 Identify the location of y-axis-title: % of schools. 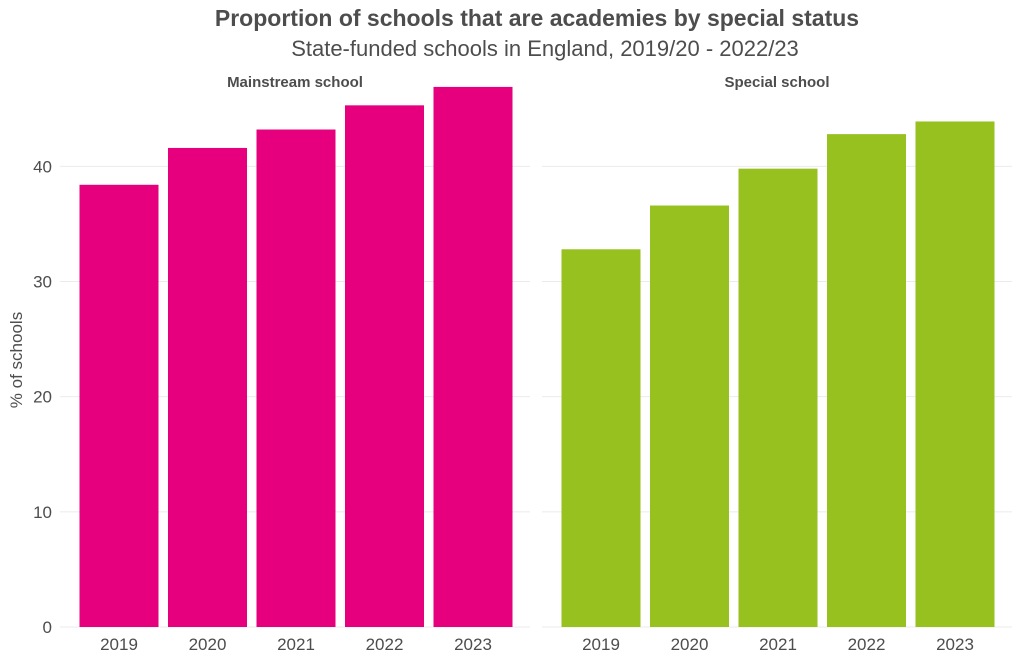
(16, 360).